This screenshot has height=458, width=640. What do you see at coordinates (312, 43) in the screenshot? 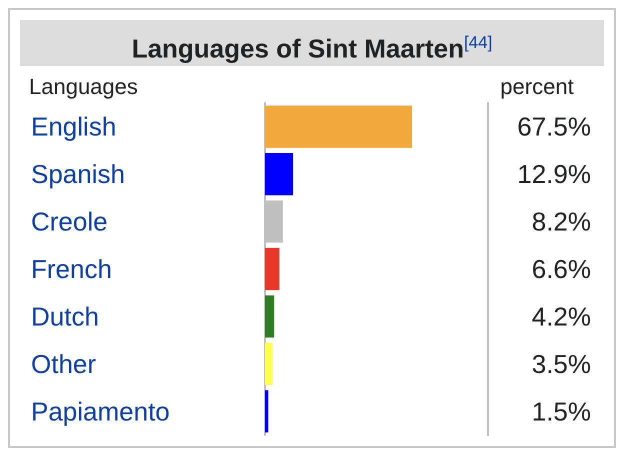
I see `chart-title: Languages of Sint Maarten$^{[44]}$` at bounding box center [312, 43].